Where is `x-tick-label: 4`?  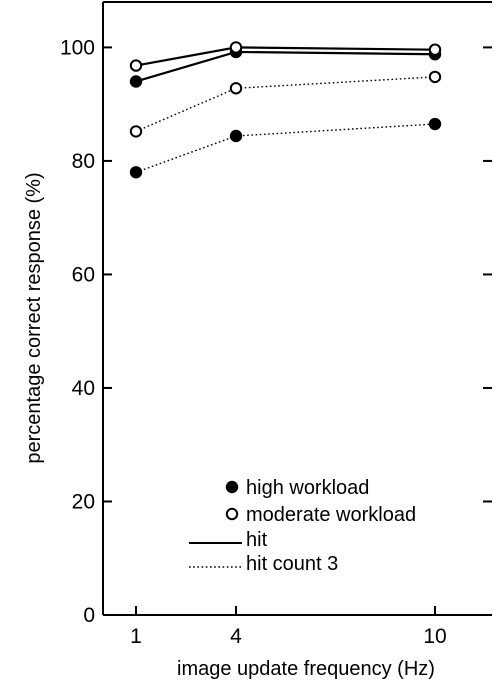
x-tick-label: 4 is located at coordinates (236, 636).